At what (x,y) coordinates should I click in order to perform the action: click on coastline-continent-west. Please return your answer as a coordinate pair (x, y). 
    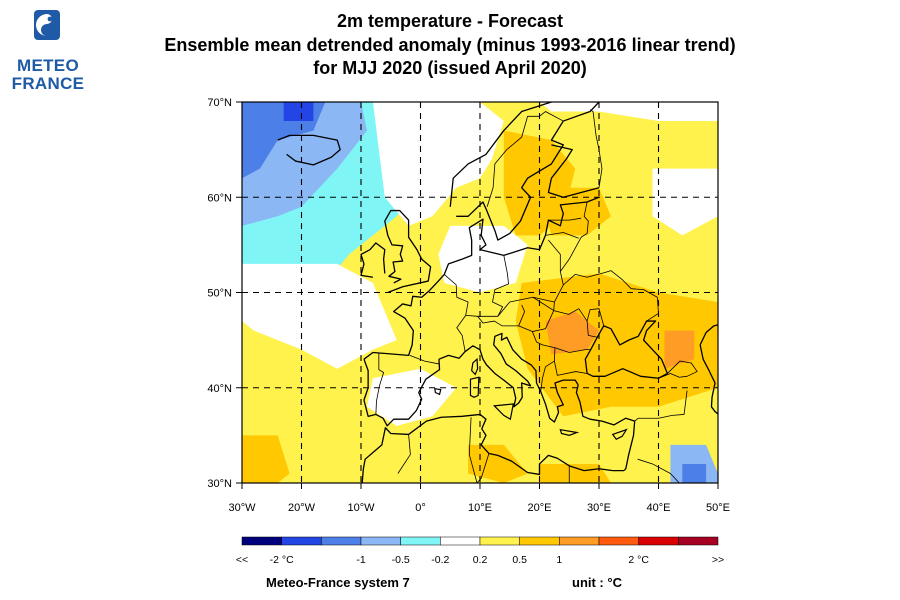
    Looking at the image, I should click on (481, 278).